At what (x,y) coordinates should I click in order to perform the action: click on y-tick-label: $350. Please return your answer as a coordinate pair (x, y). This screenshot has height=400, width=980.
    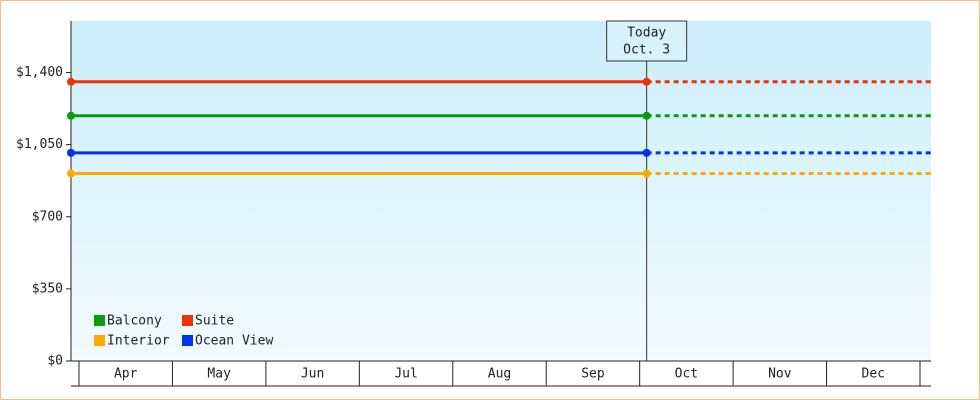
    Looking at the image, I should click on (47, 288).